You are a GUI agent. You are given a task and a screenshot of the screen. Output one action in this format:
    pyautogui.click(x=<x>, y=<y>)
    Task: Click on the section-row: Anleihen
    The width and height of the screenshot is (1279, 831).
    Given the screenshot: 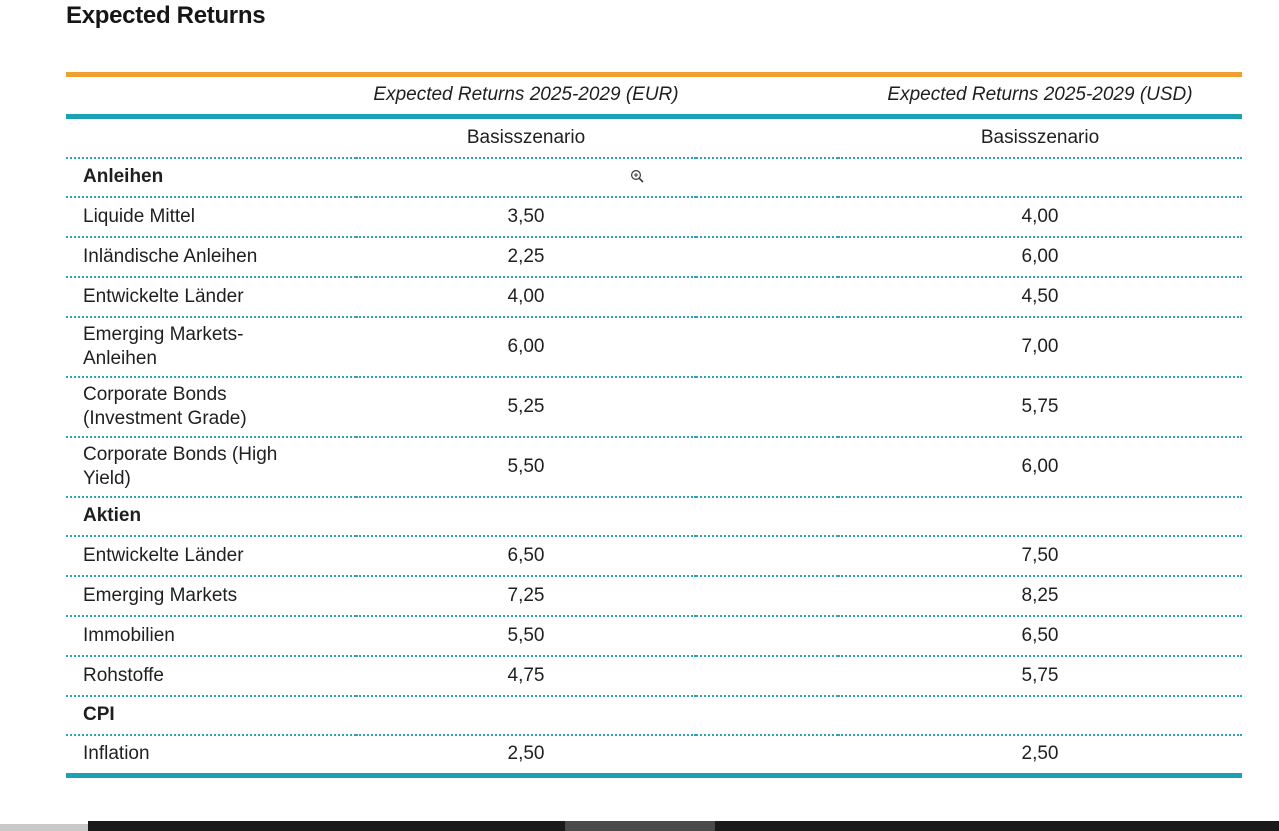 What is the action you would take?
    pyautogui.click(x=654, y=177)
    